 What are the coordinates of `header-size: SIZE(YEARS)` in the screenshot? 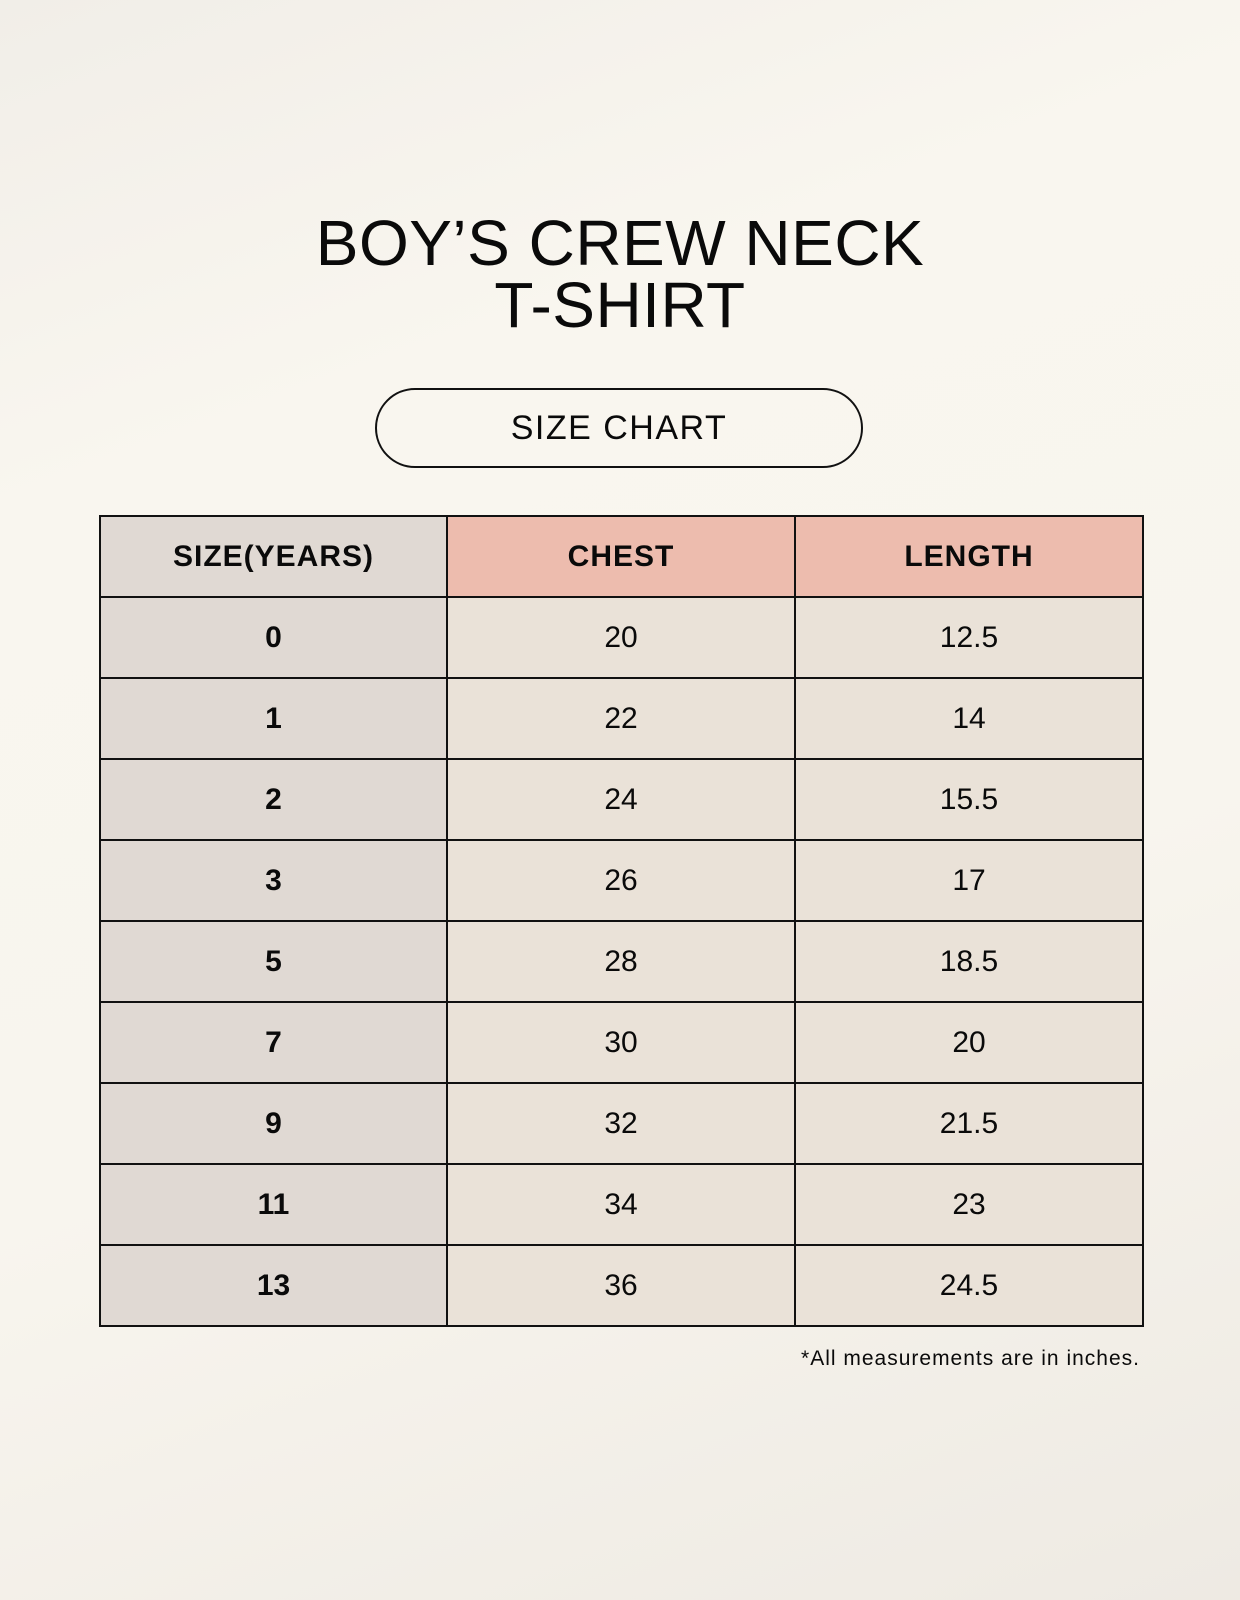 It's located at (273, 556).